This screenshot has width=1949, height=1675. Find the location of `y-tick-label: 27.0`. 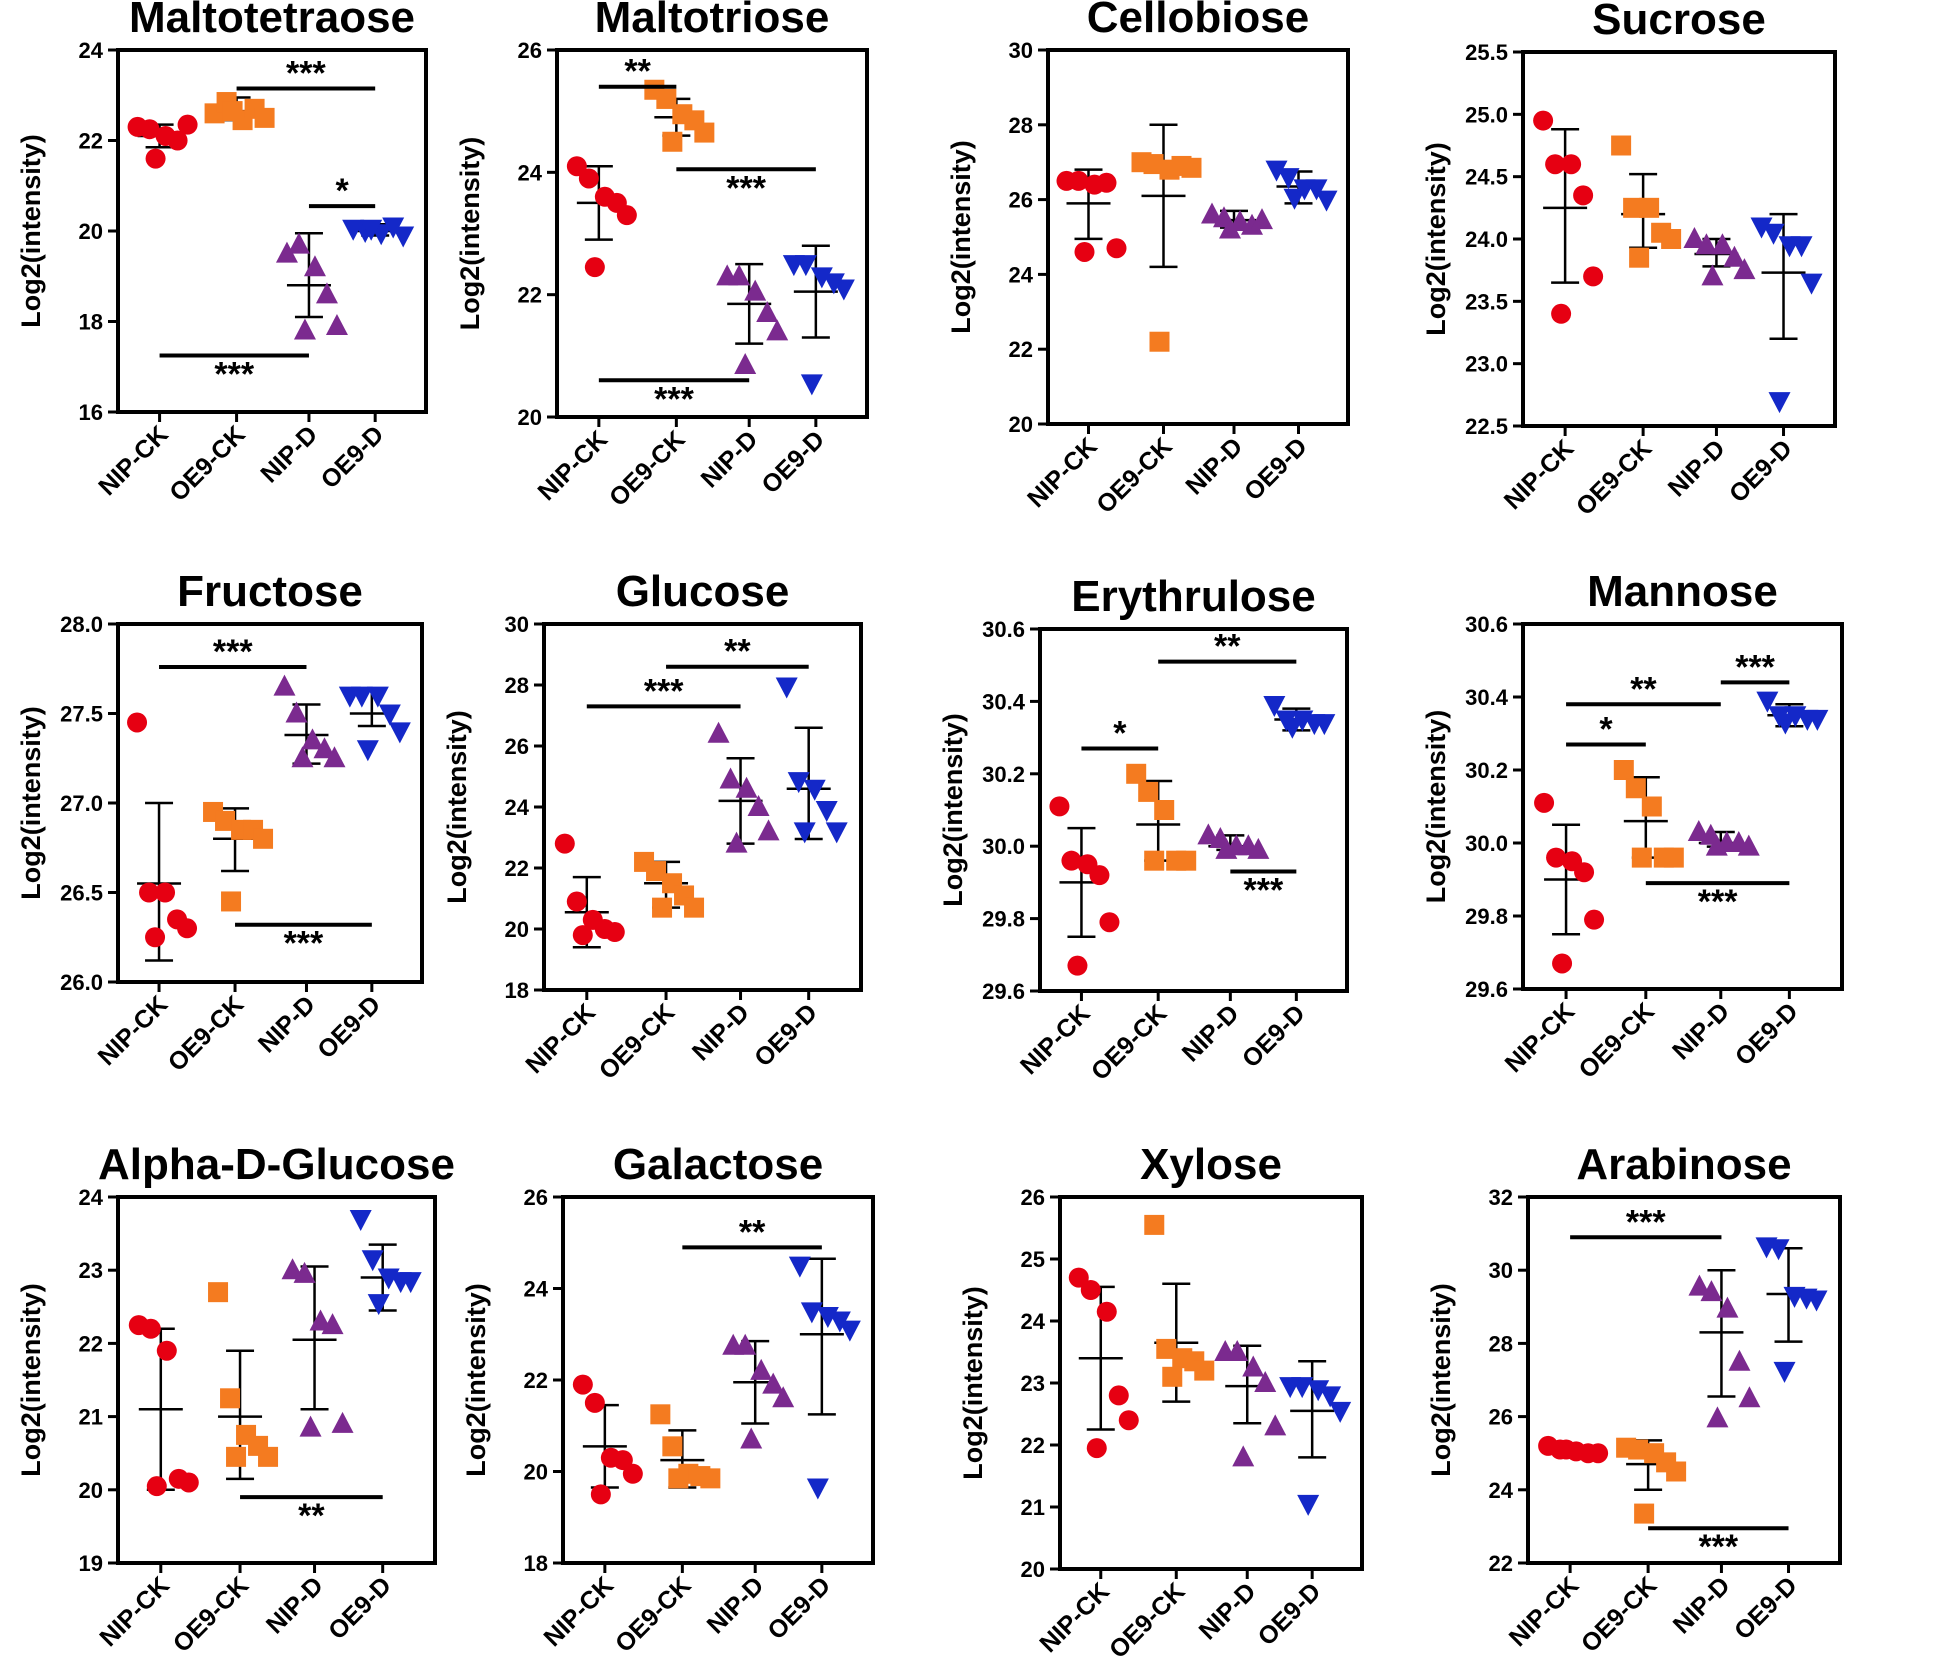

y-tick-label: 27.0 is located at coordinates (81, 803).